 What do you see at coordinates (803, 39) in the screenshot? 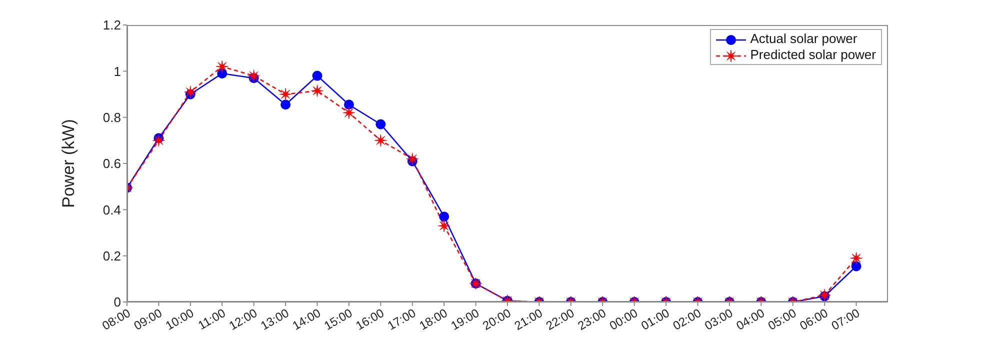
I see `legend-label: Actual solar power` at bounding box center [803, 39].